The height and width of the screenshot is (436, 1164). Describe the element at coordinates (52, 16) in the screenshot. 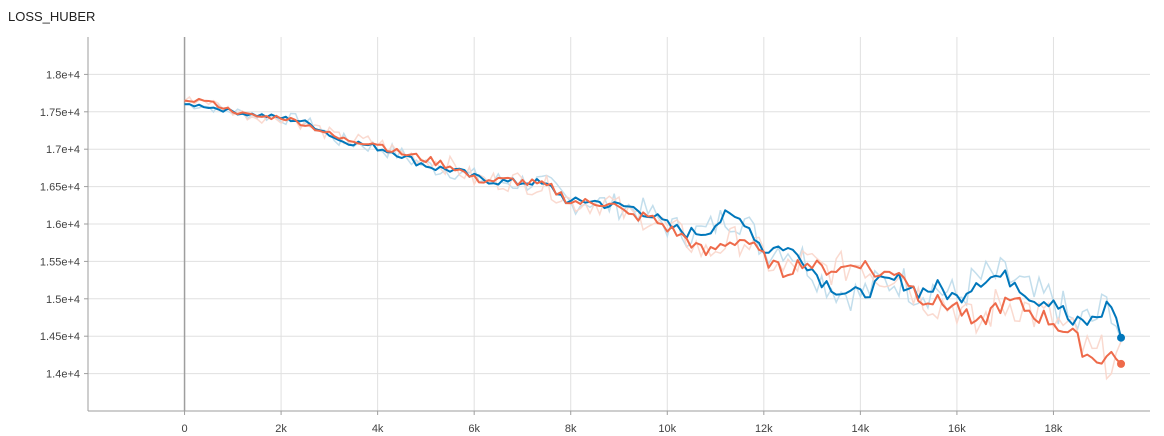

I see `chart-title: LOSS_HUBER` at that location.